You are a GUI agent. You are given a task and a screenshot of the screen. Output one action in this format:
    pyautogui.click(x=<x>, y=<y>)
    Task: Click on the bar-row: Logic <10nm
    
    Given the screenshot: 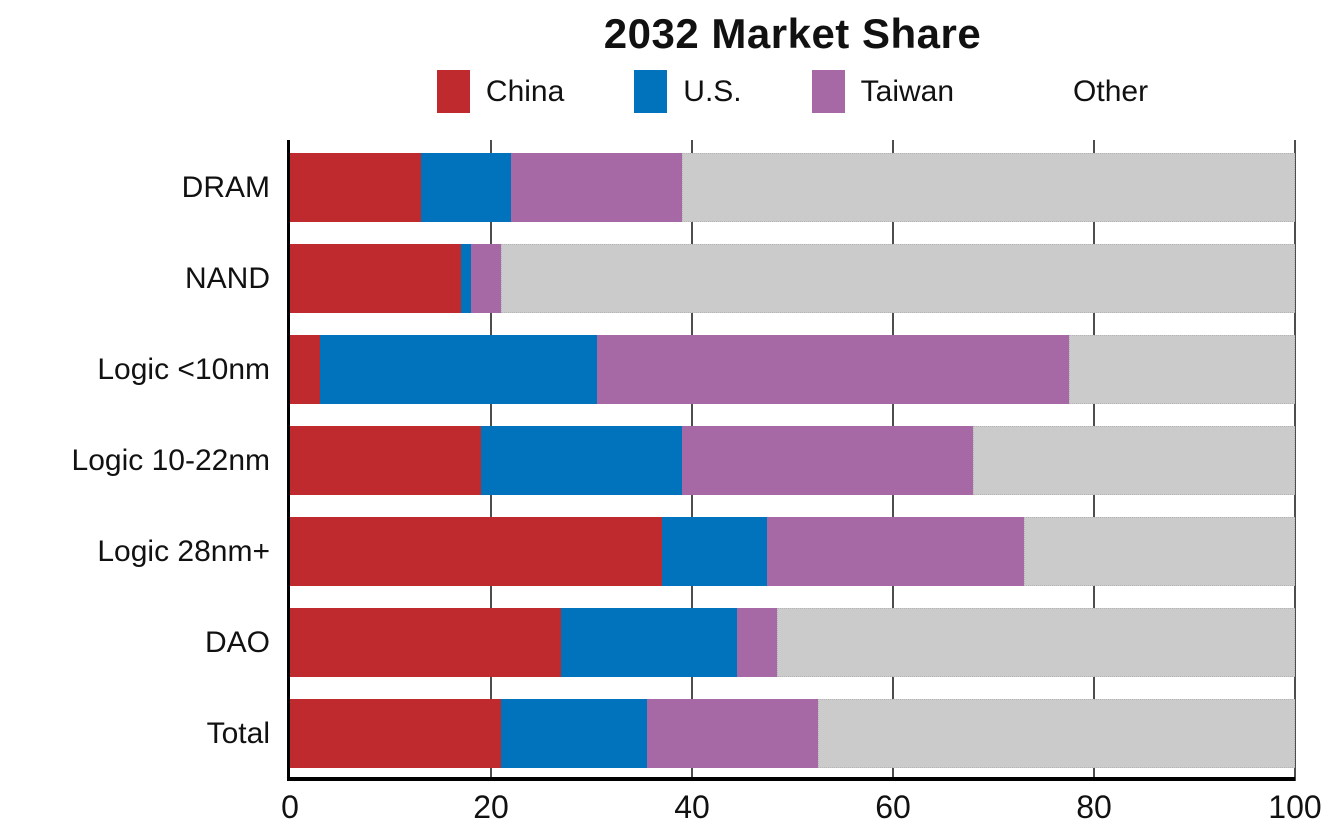 What is the action you would take?
    pyautogui.click(x=647, y=369)
    